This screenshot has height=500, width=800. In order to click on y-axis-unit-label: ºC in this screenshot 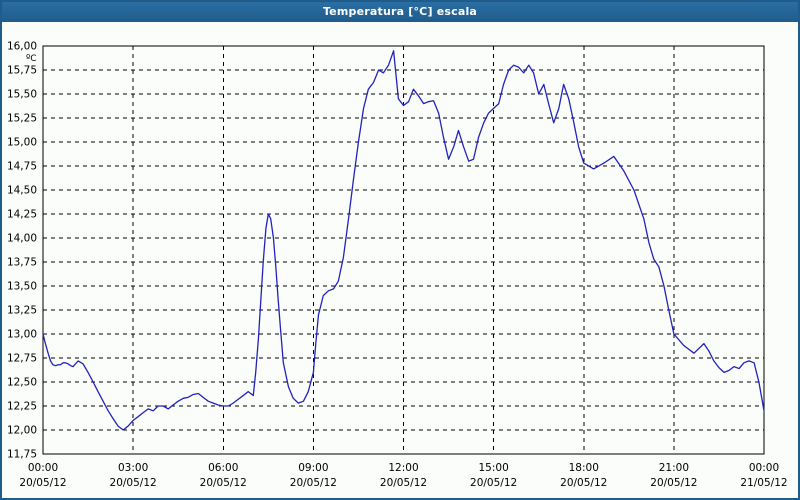, I will do `click(31, 59)`.